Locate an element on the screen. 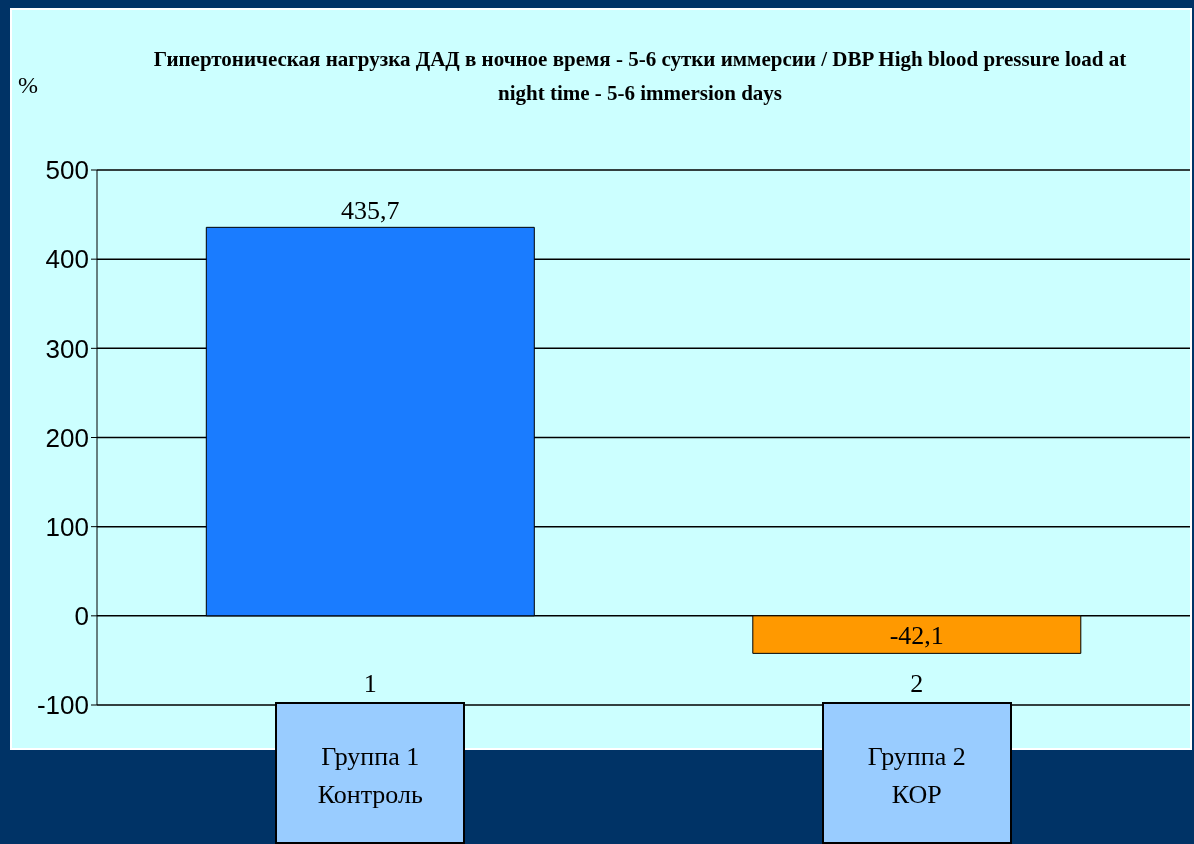 Image resolution: width=1194 pixels, height=844 pixels. y-tick-label: 200 is located at coordinates (67, 437).